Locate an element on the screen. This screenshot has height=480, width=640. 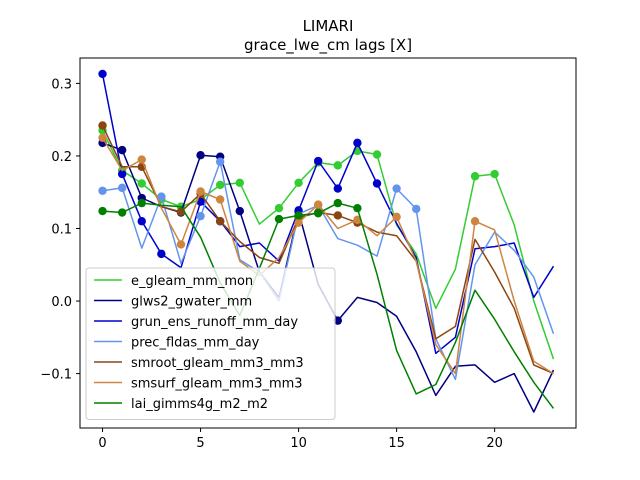
y-tick-label-0: −0.1 is located at coordinates (56, 375).